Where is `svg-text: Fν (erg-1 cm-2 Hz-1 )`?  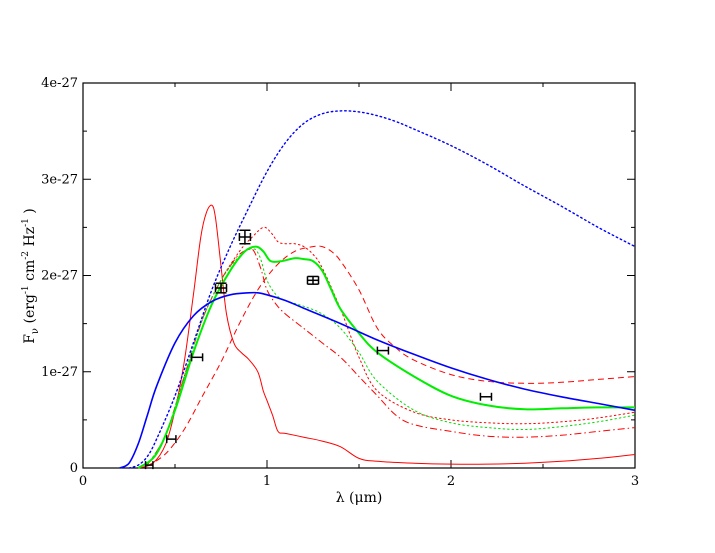
svg-text: Fν (erg-1 cm-2 Hz-1 ) is located at coordinates (31, 276).